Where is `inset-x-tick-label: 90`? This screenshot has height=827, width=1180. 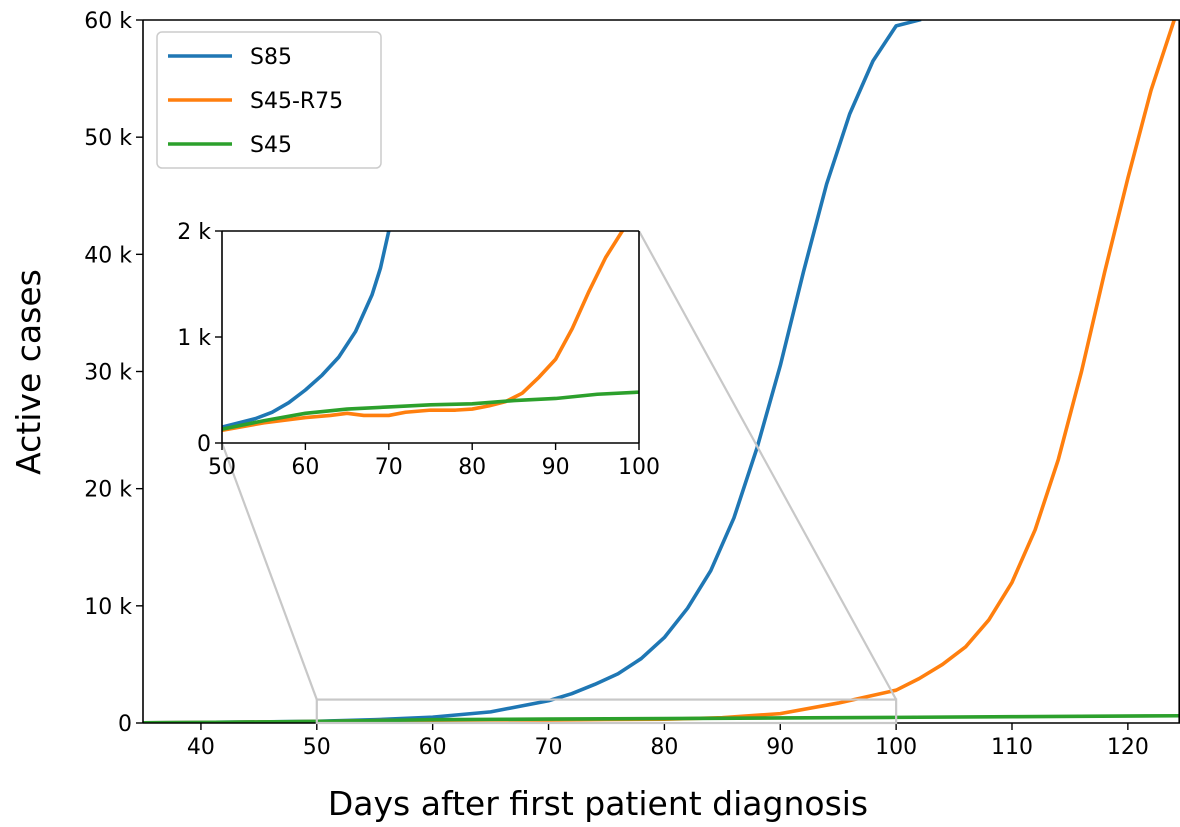 inset-x-tick-label: 90 is located at coordinates (556, 467).